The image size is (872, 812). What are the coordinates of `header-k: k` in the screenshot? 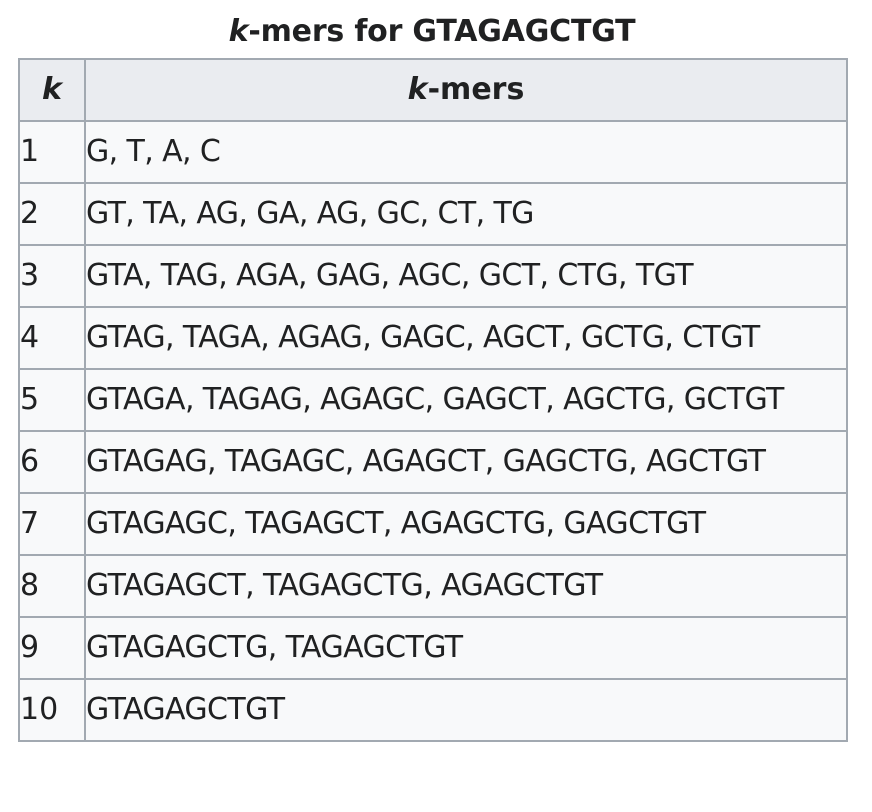 It's located at (52, 90).